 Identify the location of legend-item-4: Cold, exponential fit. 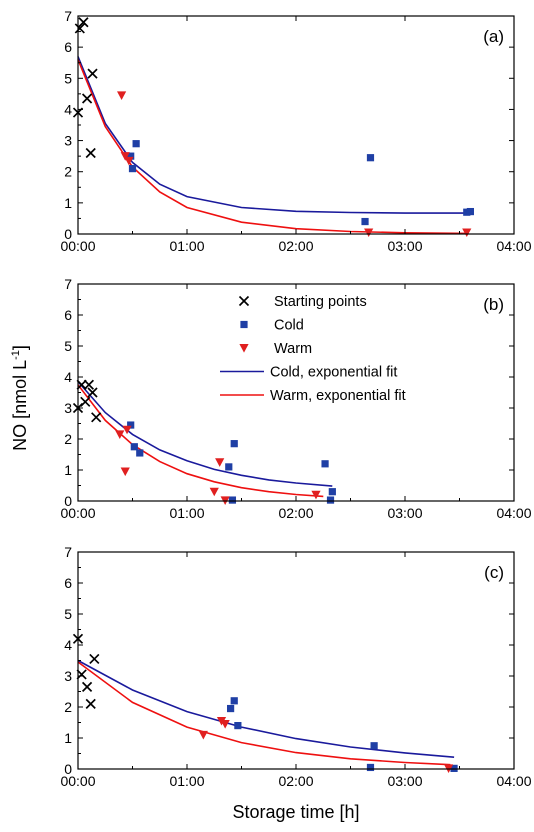
(308, 373).